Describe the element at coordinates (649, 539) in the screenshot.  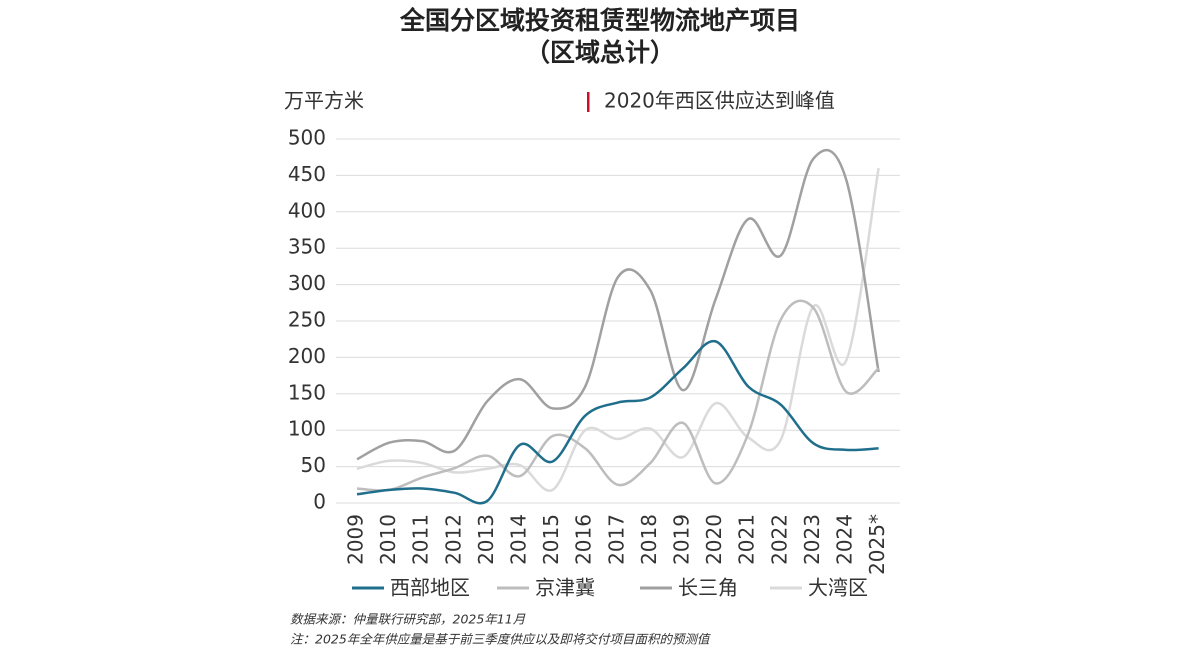
I see `x-tick-label: 2018` at that location.